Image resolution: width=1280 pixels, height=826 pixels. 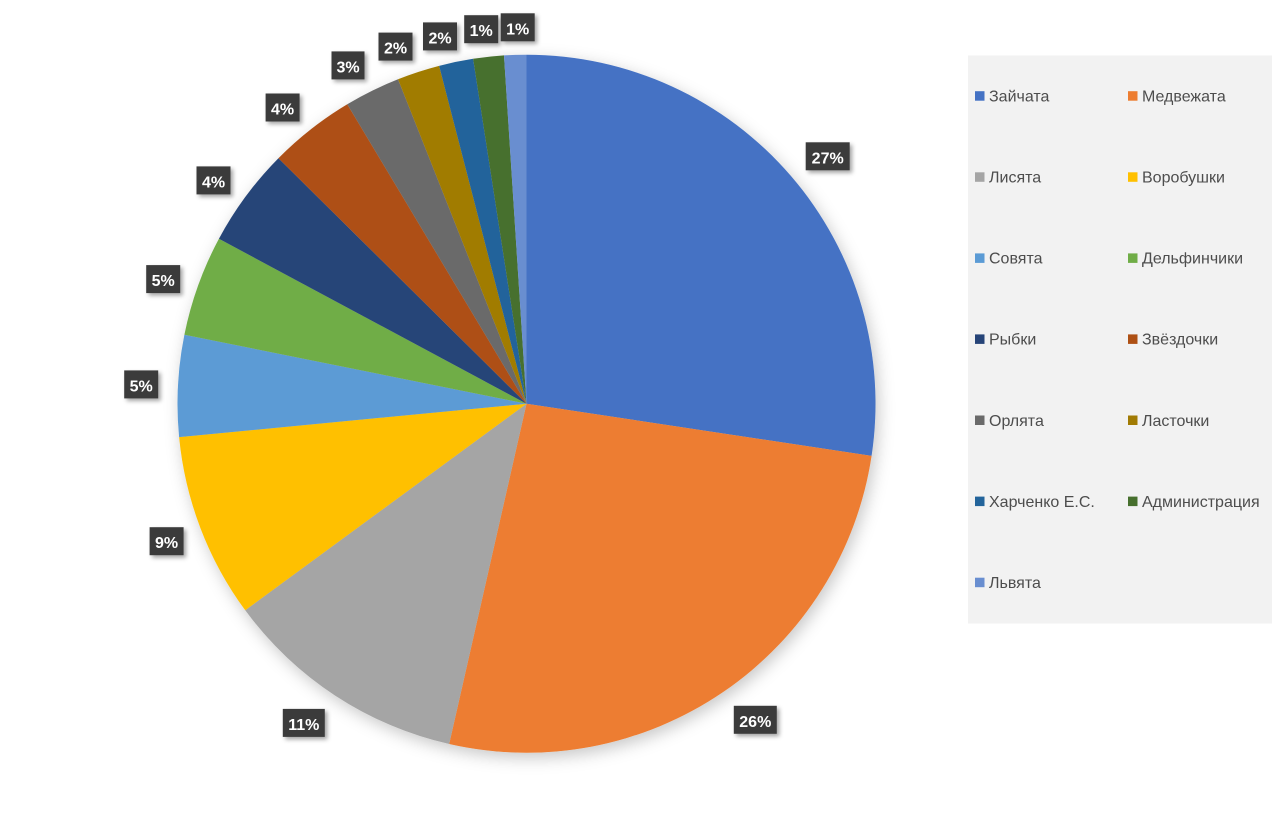 What do you see at coordinates (1184, 97) in the screenshot?
I see `svg-text: Медвежата` at bounding box center [1184, 97].